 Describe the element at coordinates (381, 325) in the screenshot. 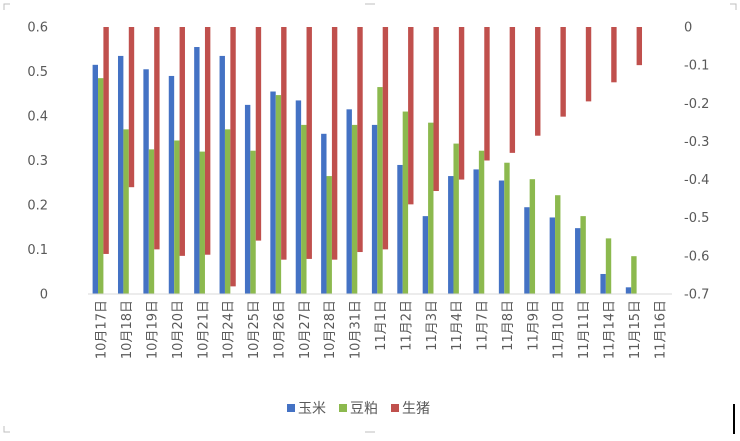

I see `category-label: 11月1日` at that location.